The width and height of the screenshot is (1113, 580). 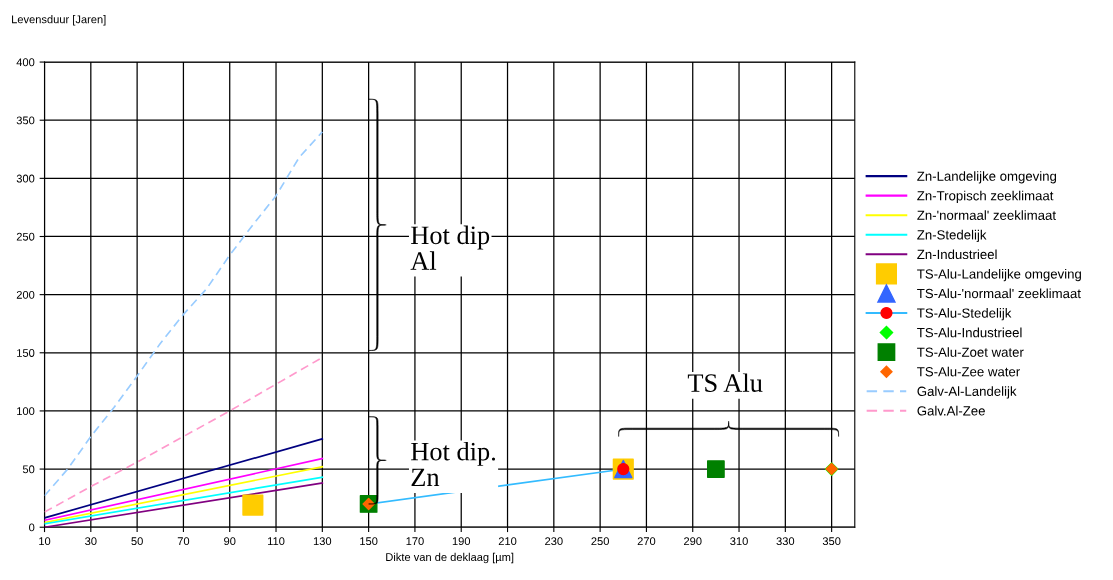 What do you see at coordinates (45, 541) in the screenshot?
I see `x-tick-label: 10` at bounding box center [45, 541].